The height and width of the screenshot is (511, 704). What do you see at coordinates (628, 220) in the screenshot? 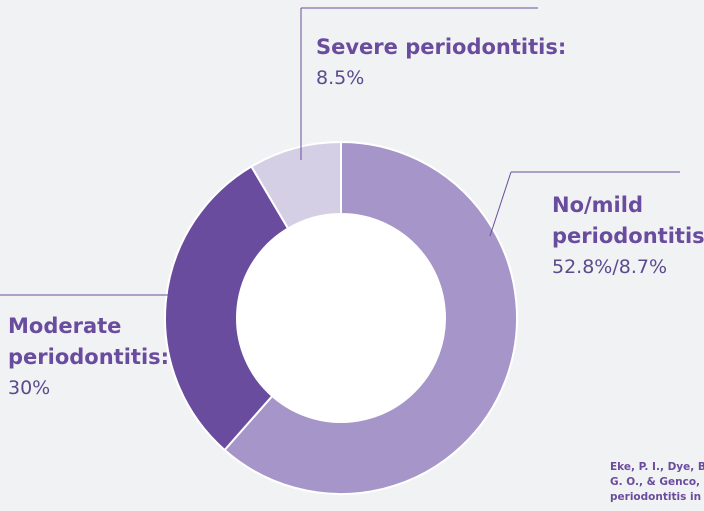
I see `slice-name: No/mild periodontitis:` at bounding box center [628, 220].